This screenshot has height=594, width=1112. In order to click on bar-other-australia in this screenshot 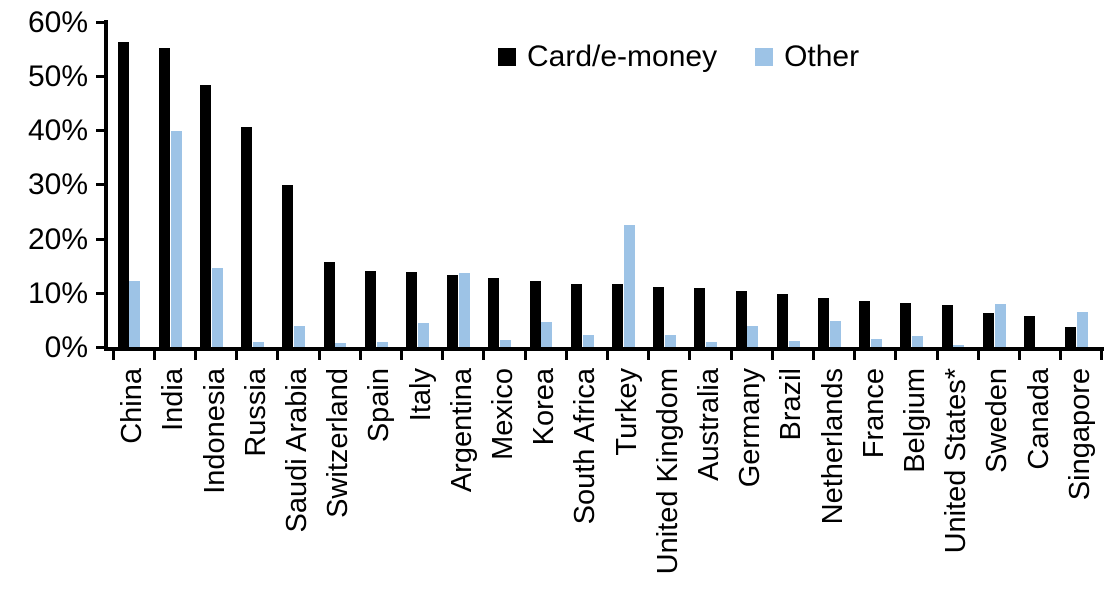, I will do `click(712, 344)`.